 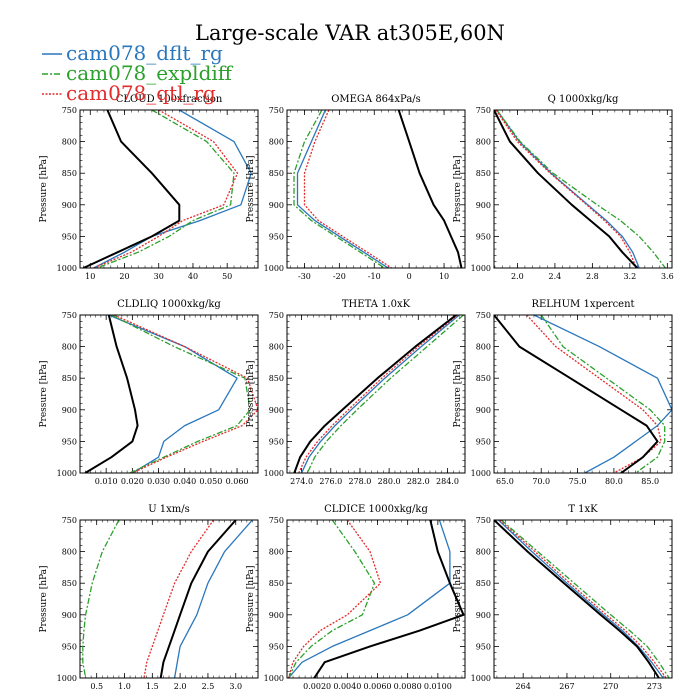 I want to click on x-tick-label: 2.8, so click(x=592, y=276).